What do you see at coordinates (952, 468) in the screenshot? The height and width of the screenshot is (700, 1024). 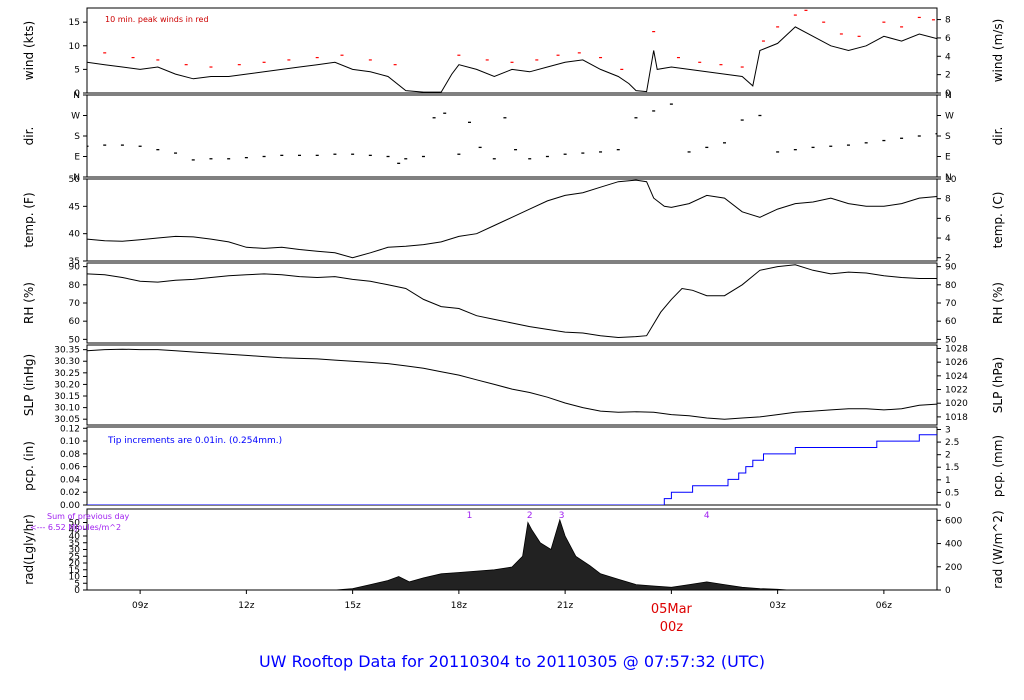 I see `right-tick-label: 1.5` at bounding box center [952, 468].